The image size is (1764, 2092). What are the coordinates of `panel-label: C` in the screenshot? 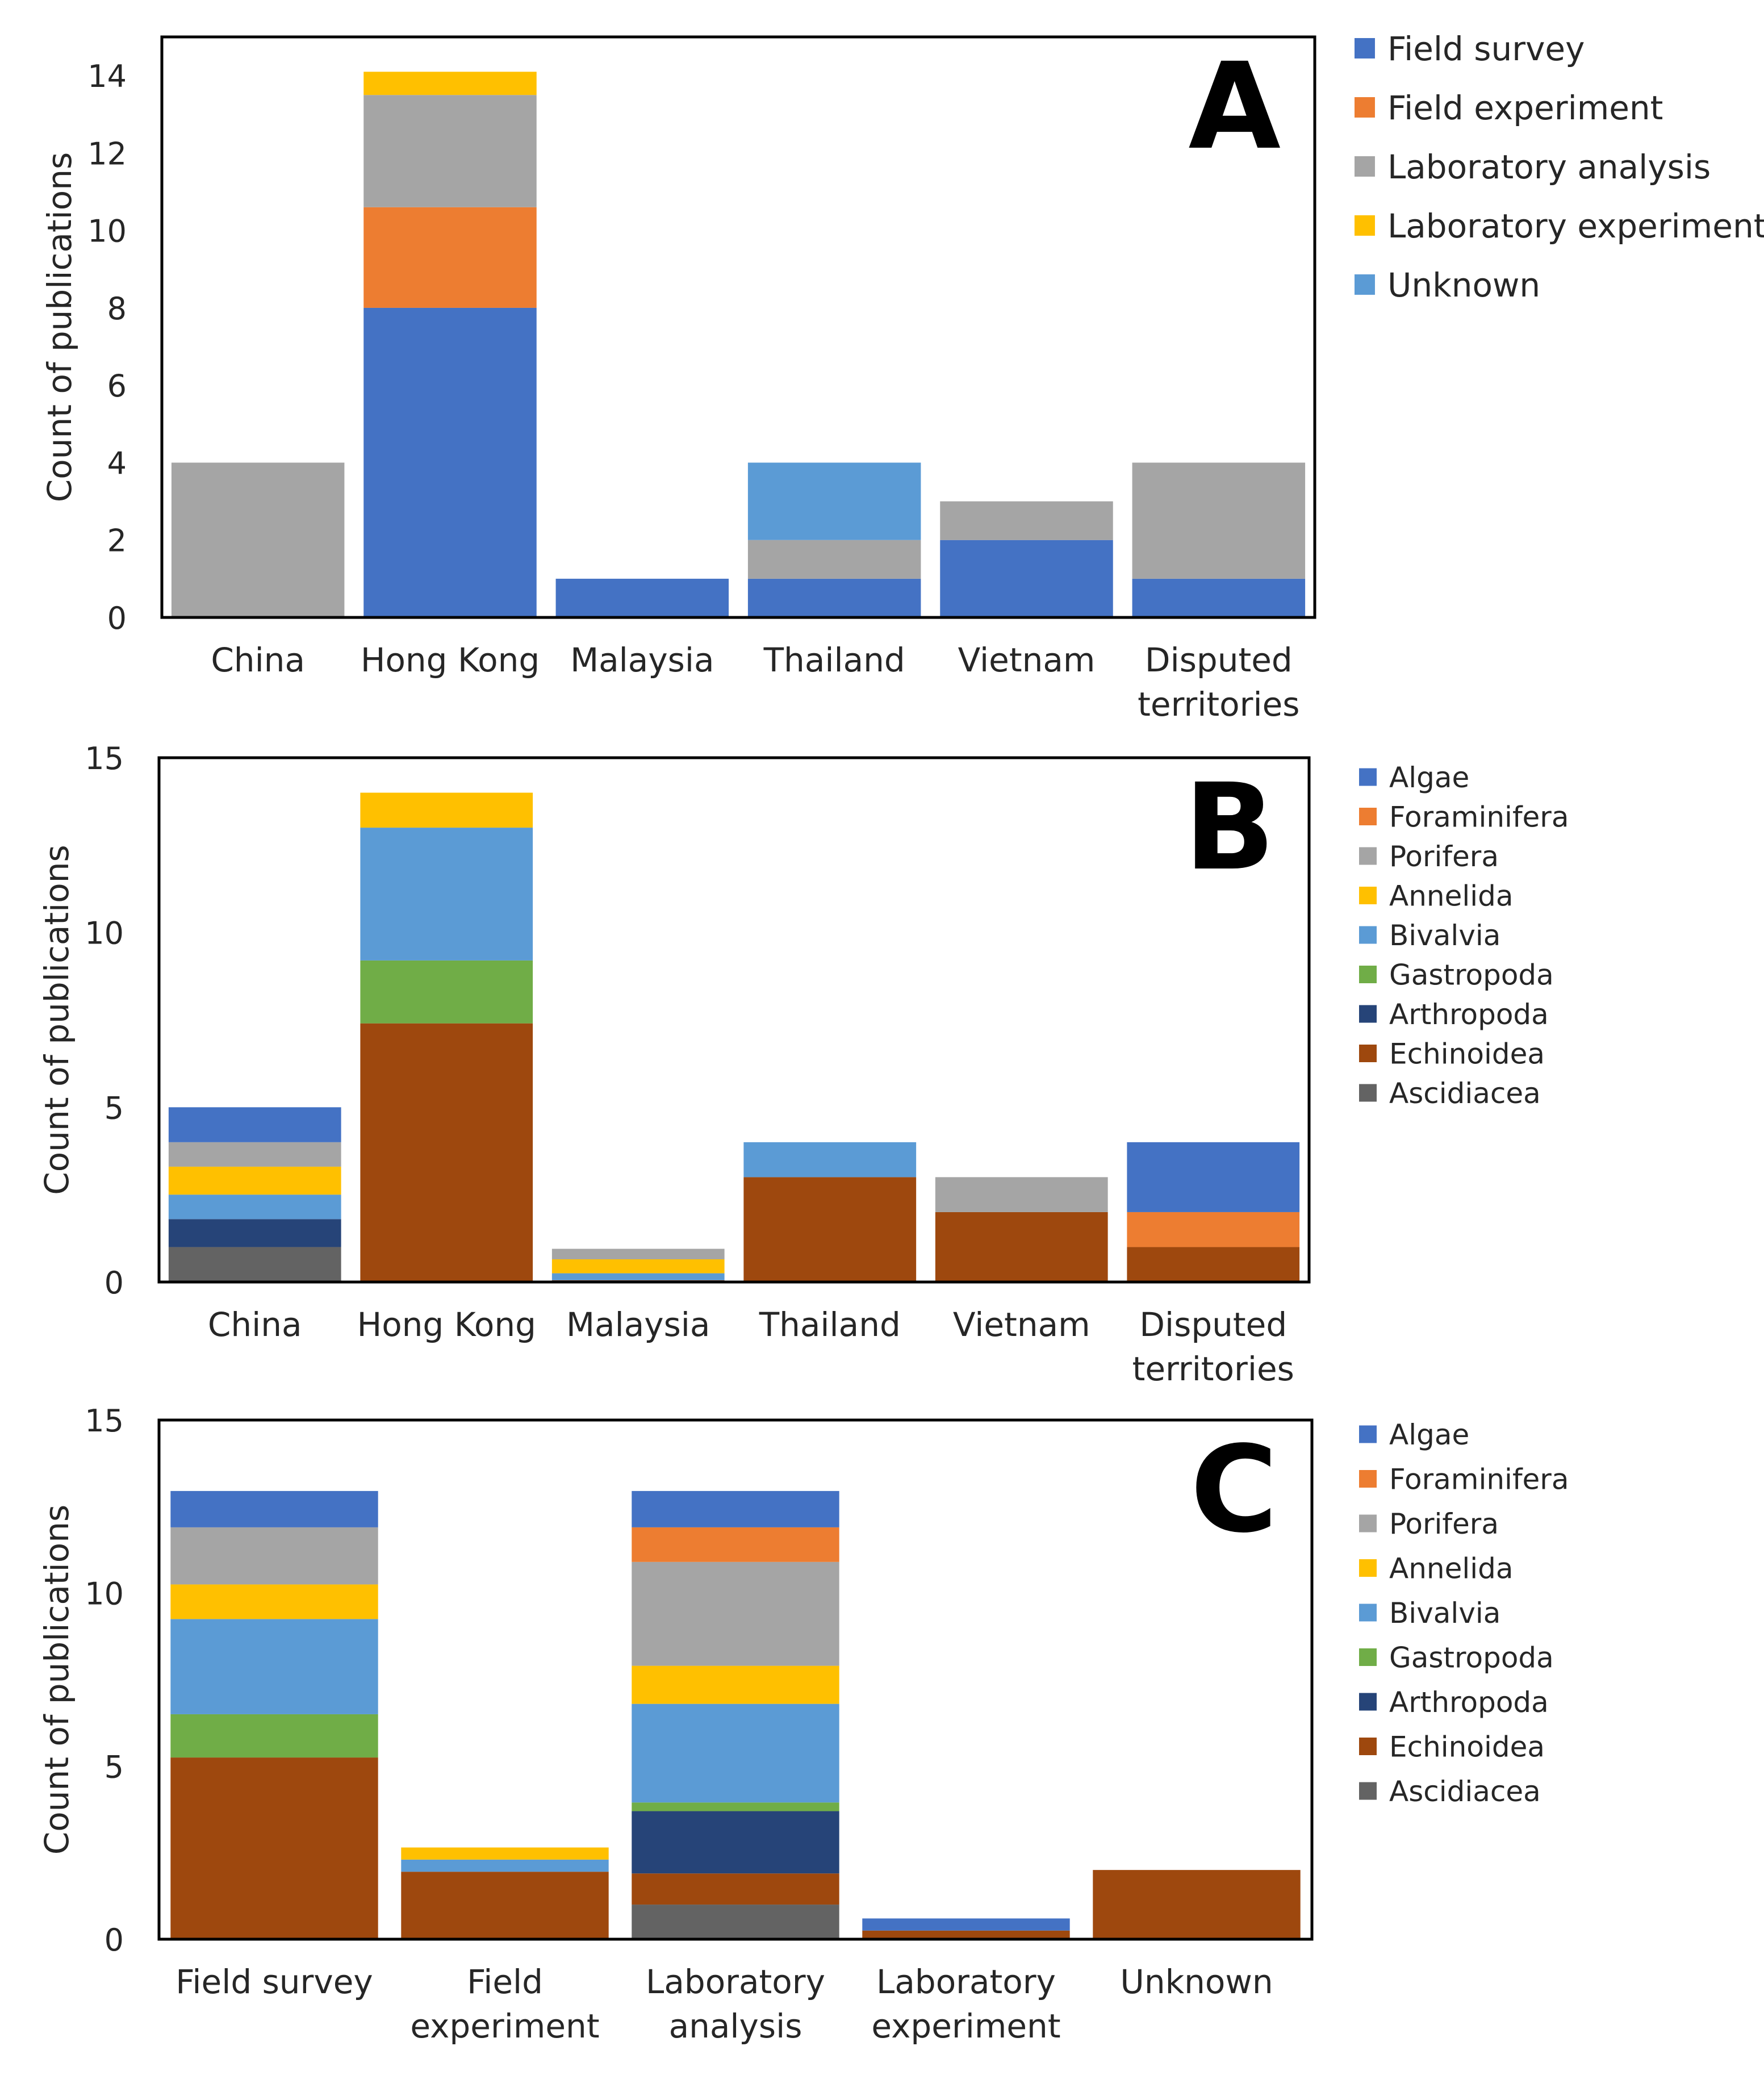 It's located at (1234, 1489).